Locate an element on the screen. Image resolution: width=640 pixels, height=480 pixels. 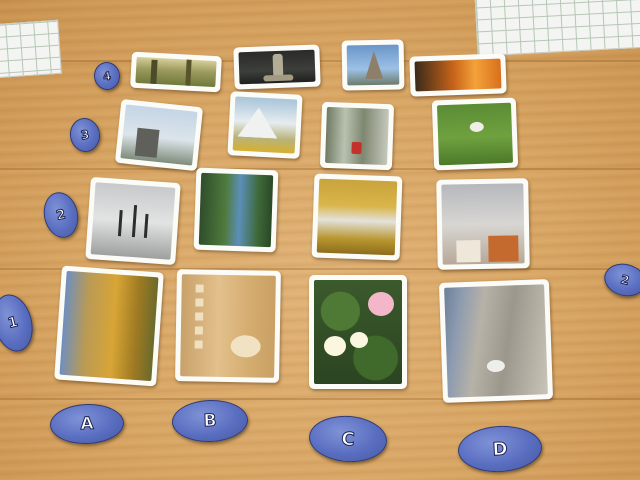
column-token-label: B is located at coordinates (210, 421).